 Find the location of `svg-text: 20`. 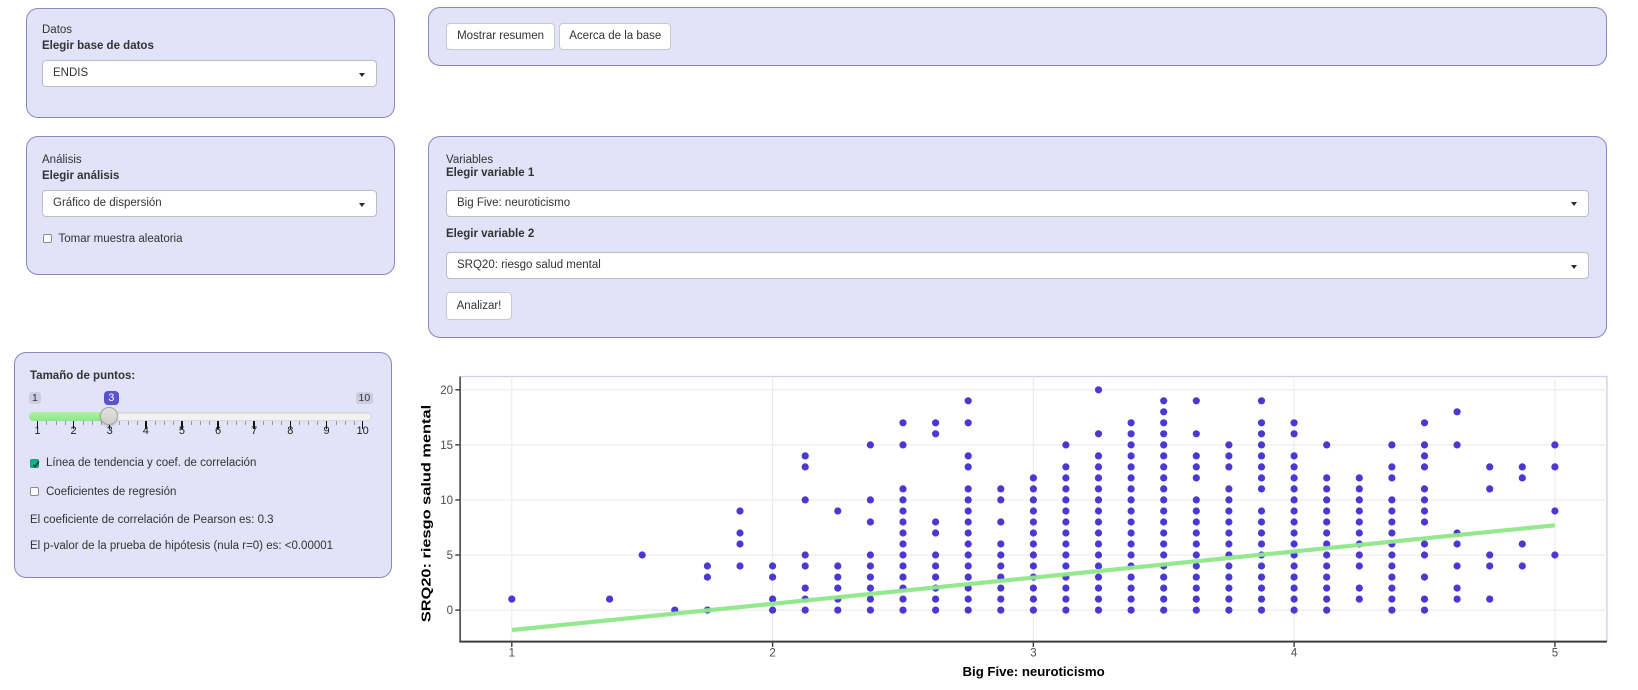

svg-text: 20 is located at coordinates (446, 391).